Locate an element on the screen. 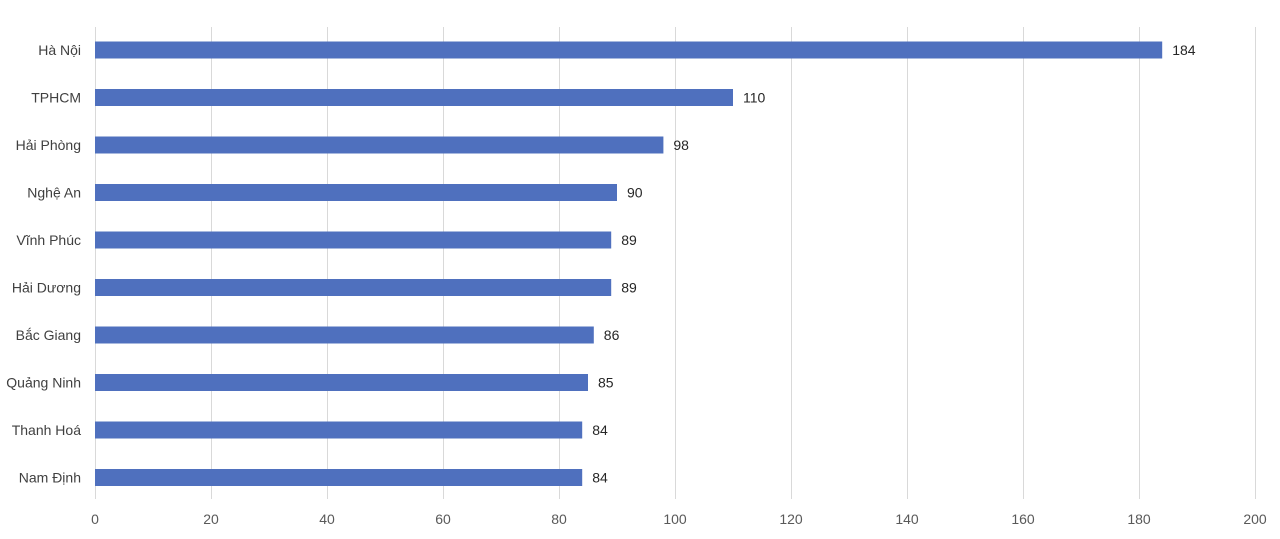 This screenshot has width=1280, height=539. x-tick-label: 60 is located at coordinates (443, 519).